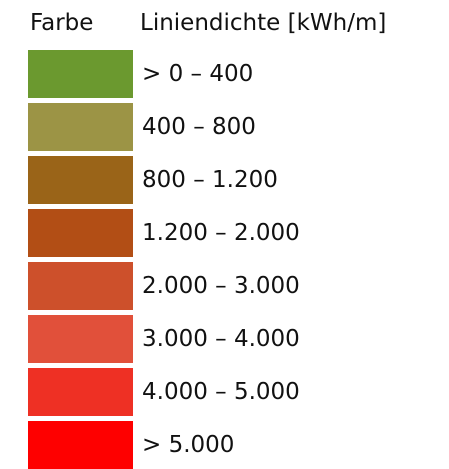 The width and height of the screenshot is (449, 469). What do you see at coordinates (221, 286) in the screenshot?
I see `item-label: 2.000 – 3.000` at bounding box center [221, 286].